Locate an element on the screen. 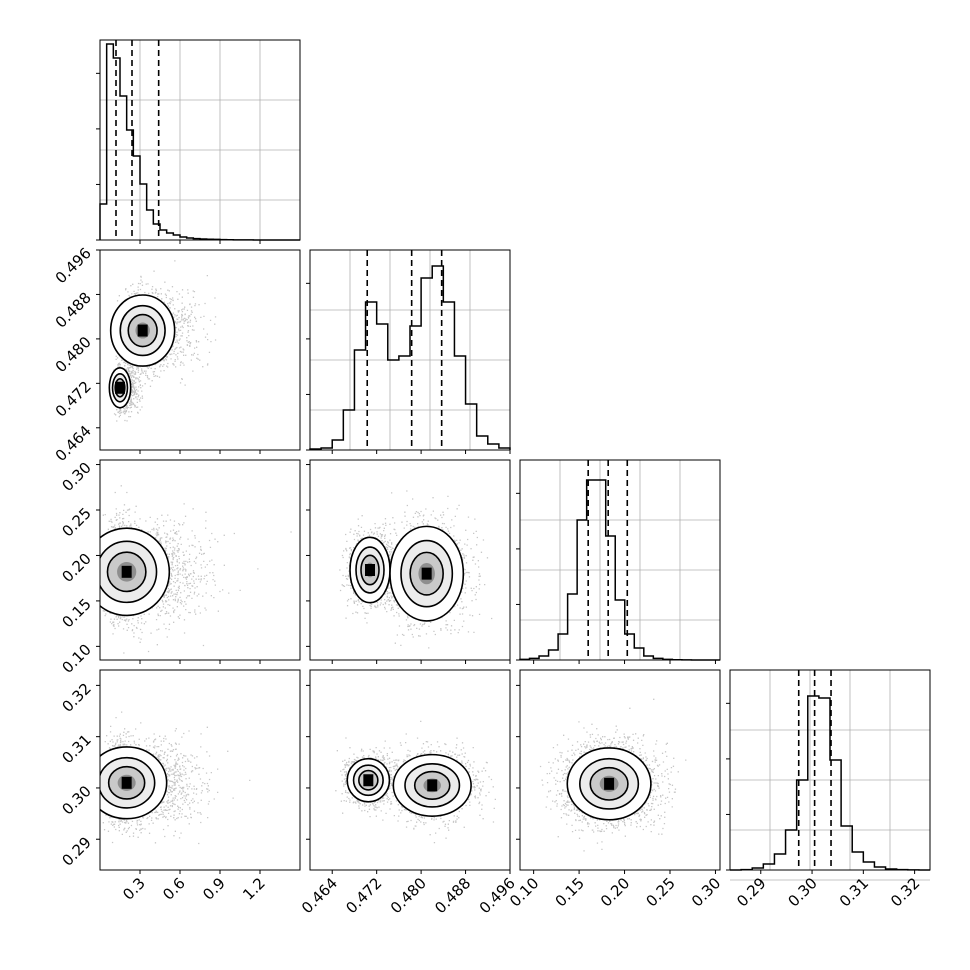 Image resolution: width=970 pixels, height=970 pixels. y-tick-label: 0.15 is located at coordinates (76, 613).